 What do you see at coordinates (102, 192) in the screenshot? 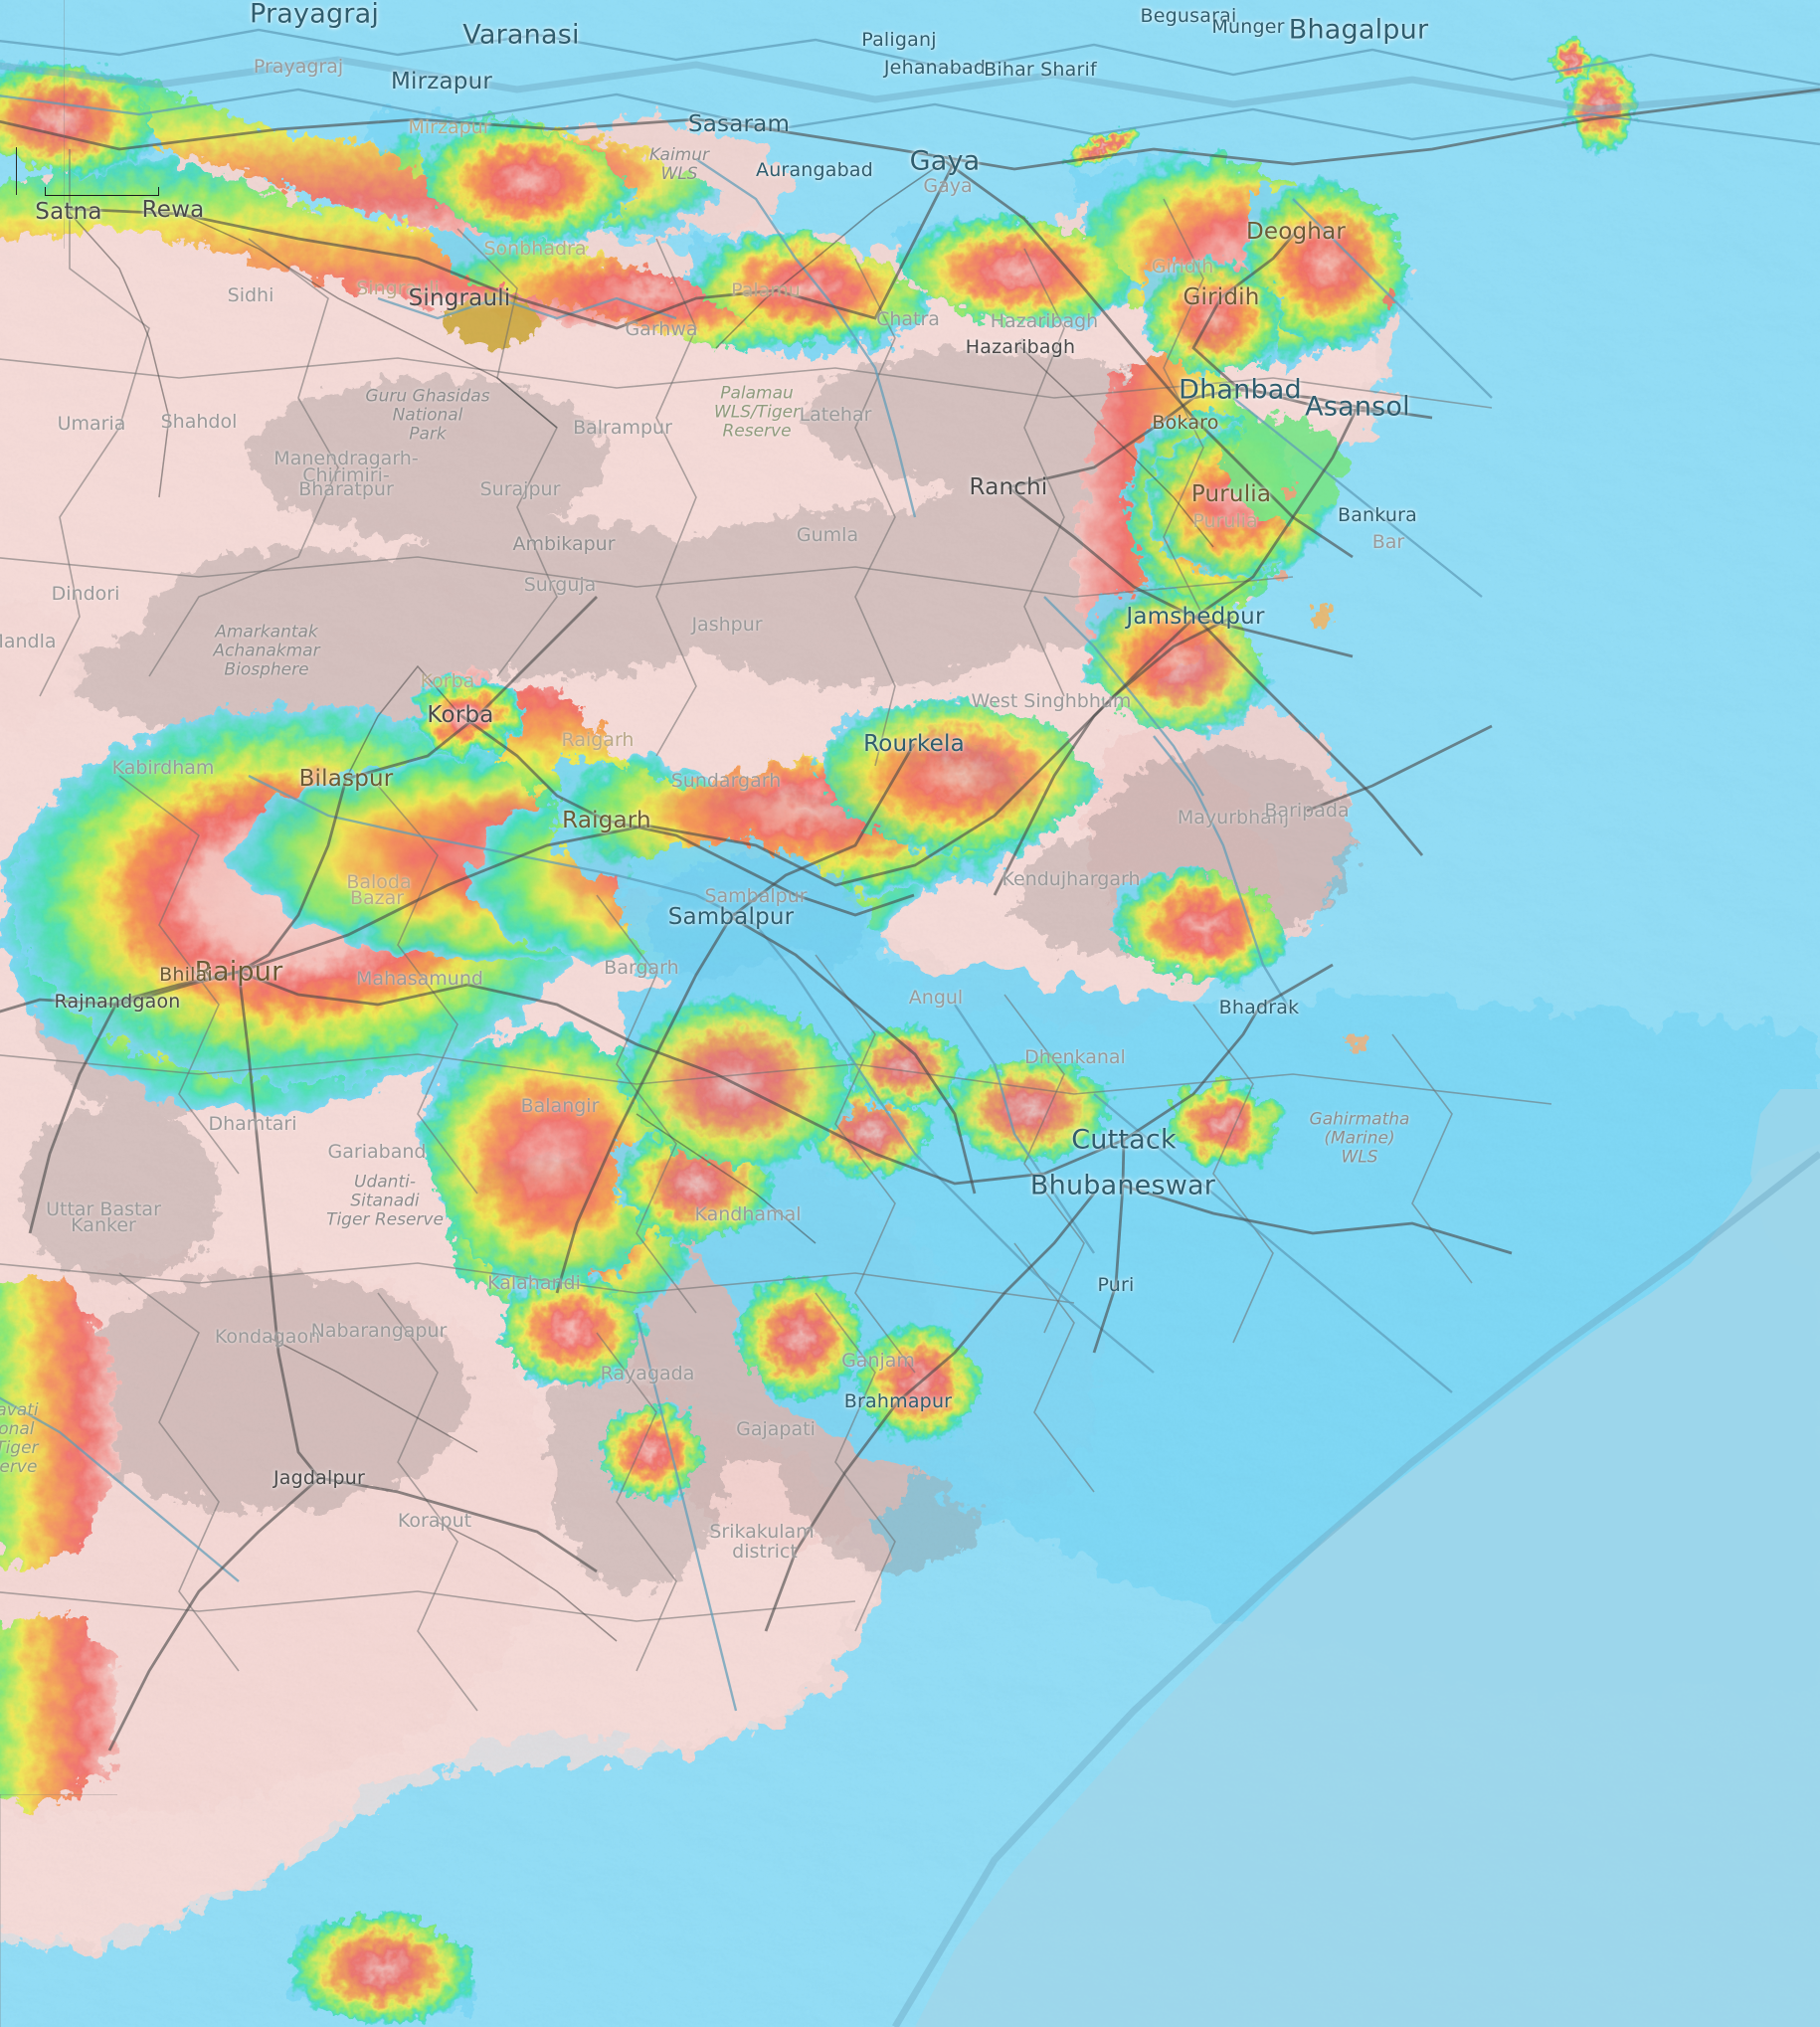
I see `scale-bar` at bounding box center [102, 192].